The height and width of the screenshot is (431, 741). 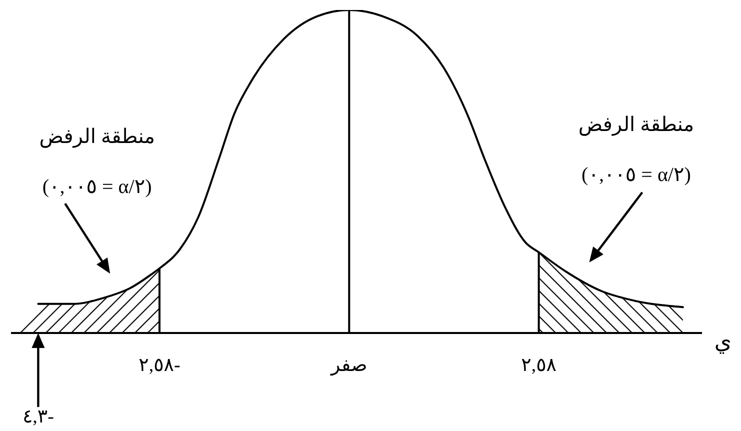 I want to click on text: ٤,٣-, so click(x=38, y=417).